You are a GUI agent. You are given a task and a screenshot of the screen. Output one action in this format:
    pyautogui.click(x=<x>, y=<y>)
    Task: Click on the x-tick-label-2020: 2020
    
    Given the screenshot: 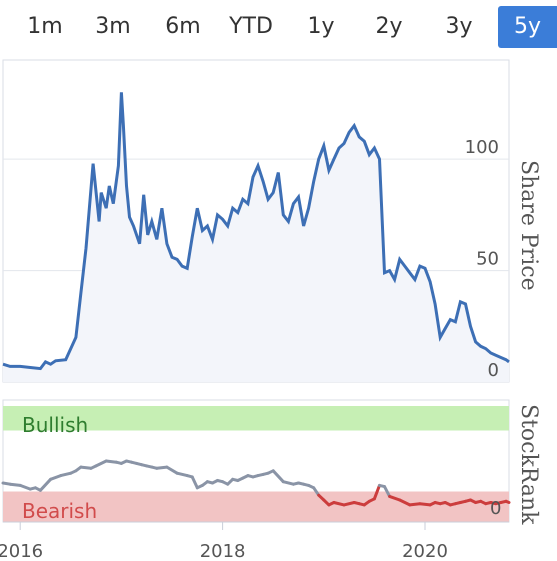 What is the action you would take?
    pyautogui.click(x=425, y=551)
    